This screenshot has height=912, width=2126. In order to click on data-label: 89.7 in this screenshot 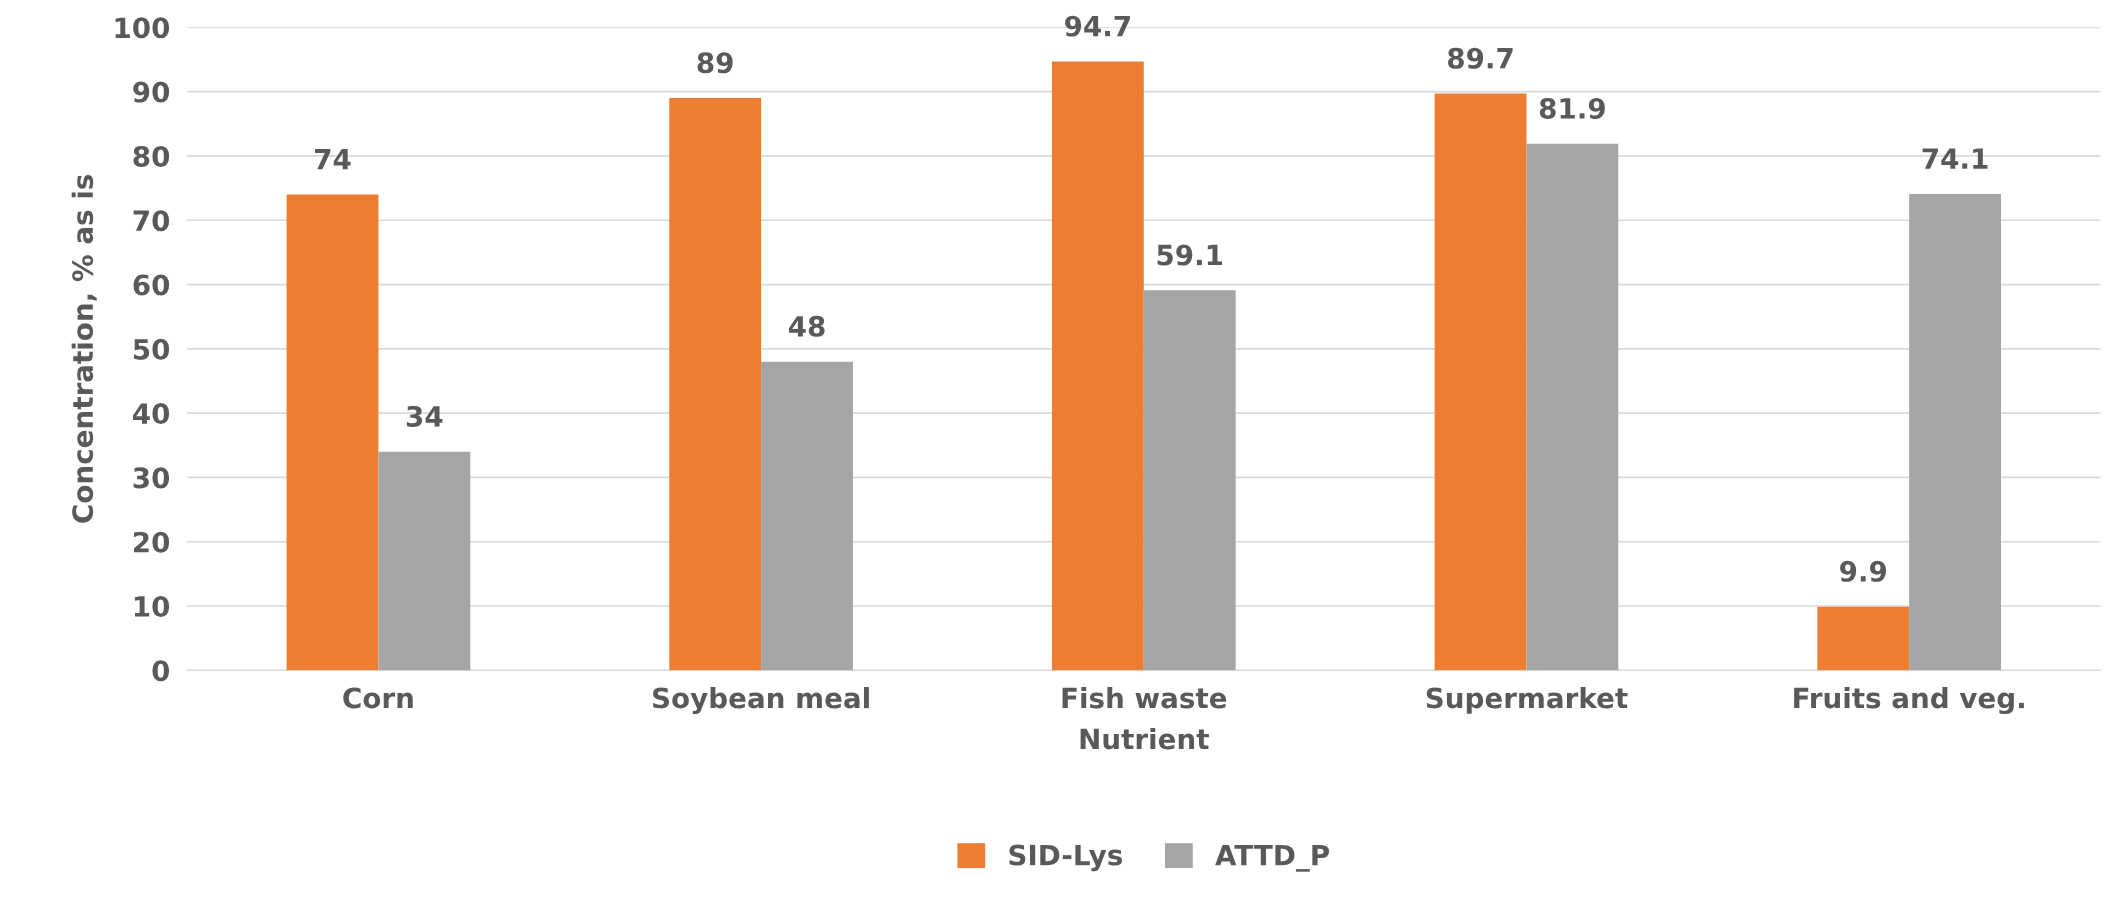, I will do `click(1480, 58)`.